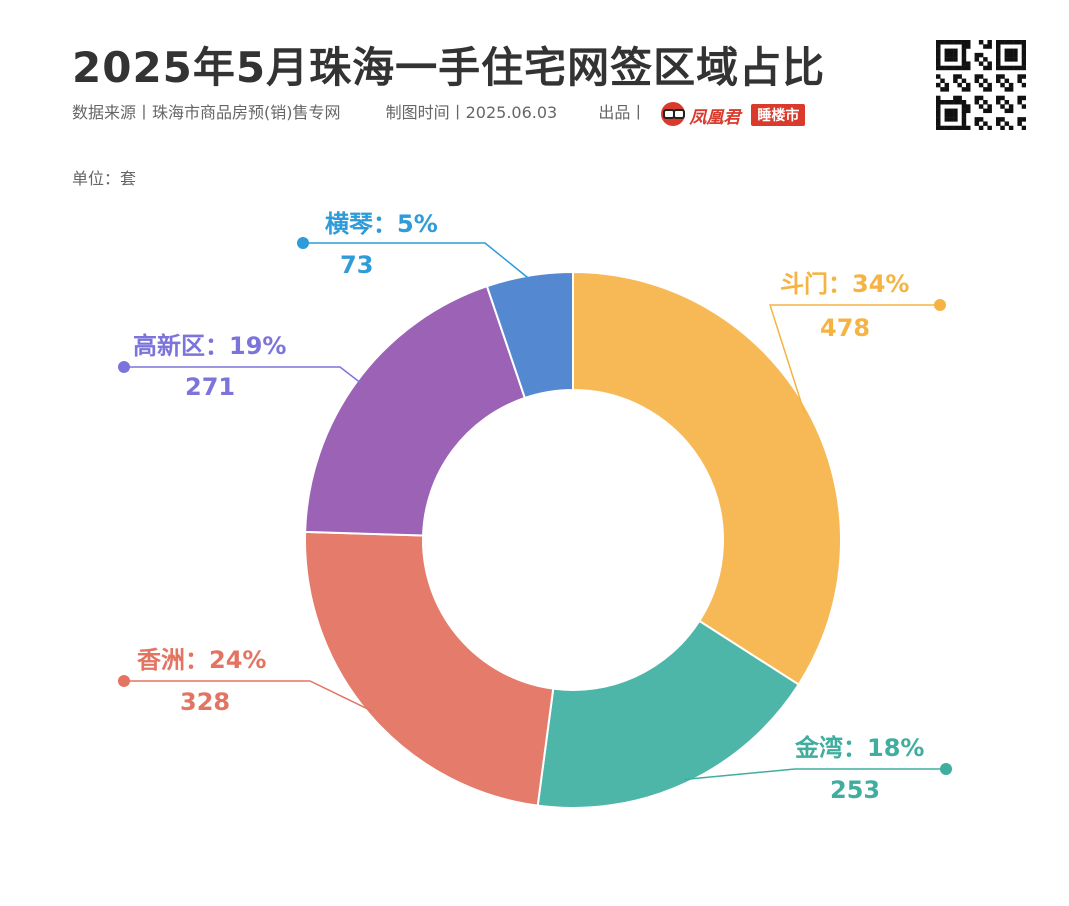 The width and height of the screenshot is (1069, 906). I want to click on slice-value-4: 73, so click(356, 265).